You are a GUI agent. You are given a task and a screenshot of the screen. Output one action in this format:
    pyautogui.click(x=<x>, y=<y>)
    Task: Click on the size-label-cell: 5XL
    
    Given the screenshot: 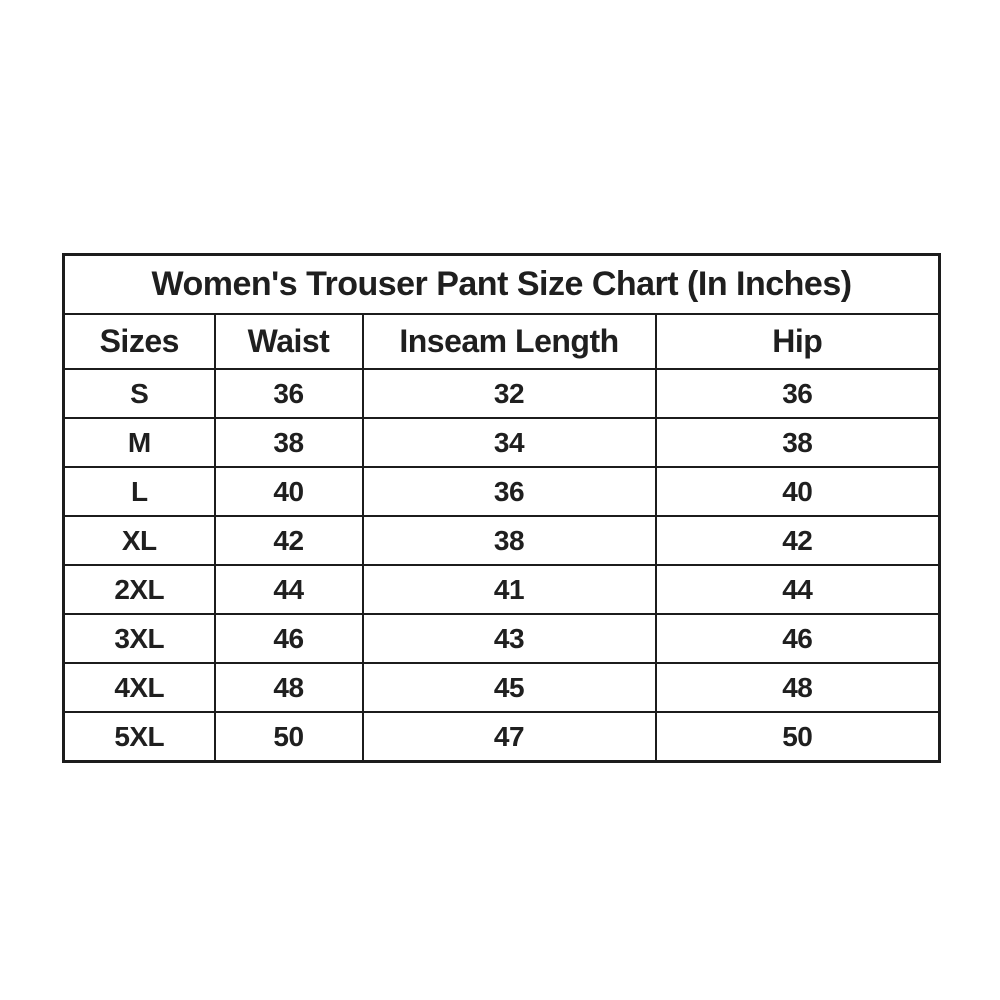 What is the action you would take?
    pyautogui.click(x=139, y=737)
    